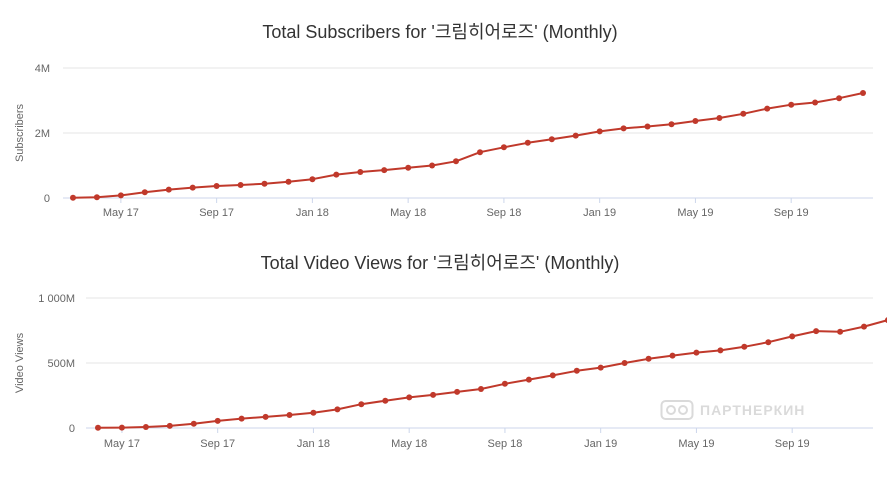 The width and height of the screenshot is (887, 492). I want to click on subscribers-x-tick-label: Sep 19, so click(791, 213).